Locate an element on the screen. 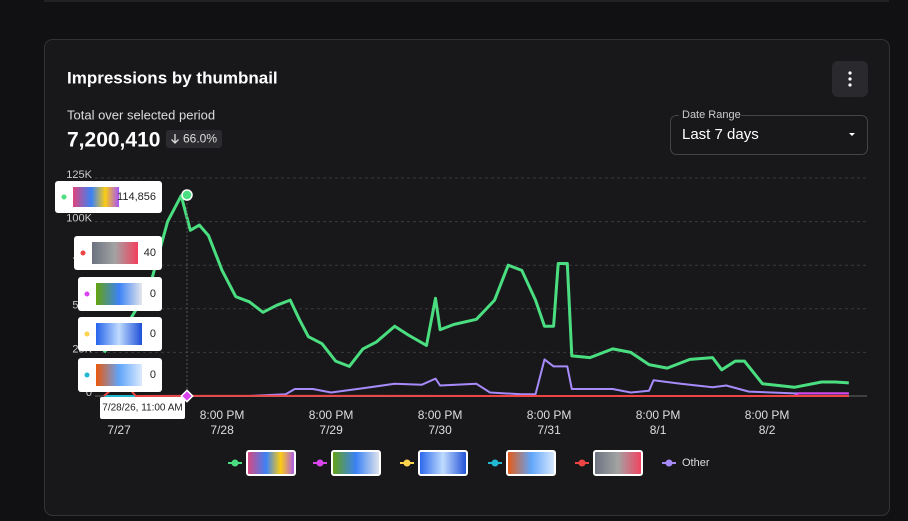  date-range-value: Last 7 days is located at coordinates (720, 134).